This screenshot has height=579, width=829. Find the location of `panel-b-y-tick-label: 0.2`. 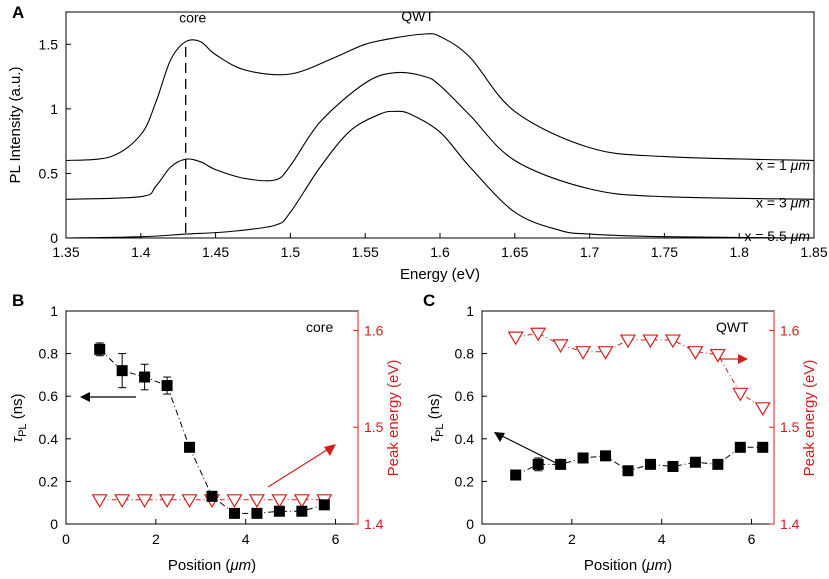

panel-b-y-tick-label: 0.2 is located at coordinates (49, 481).